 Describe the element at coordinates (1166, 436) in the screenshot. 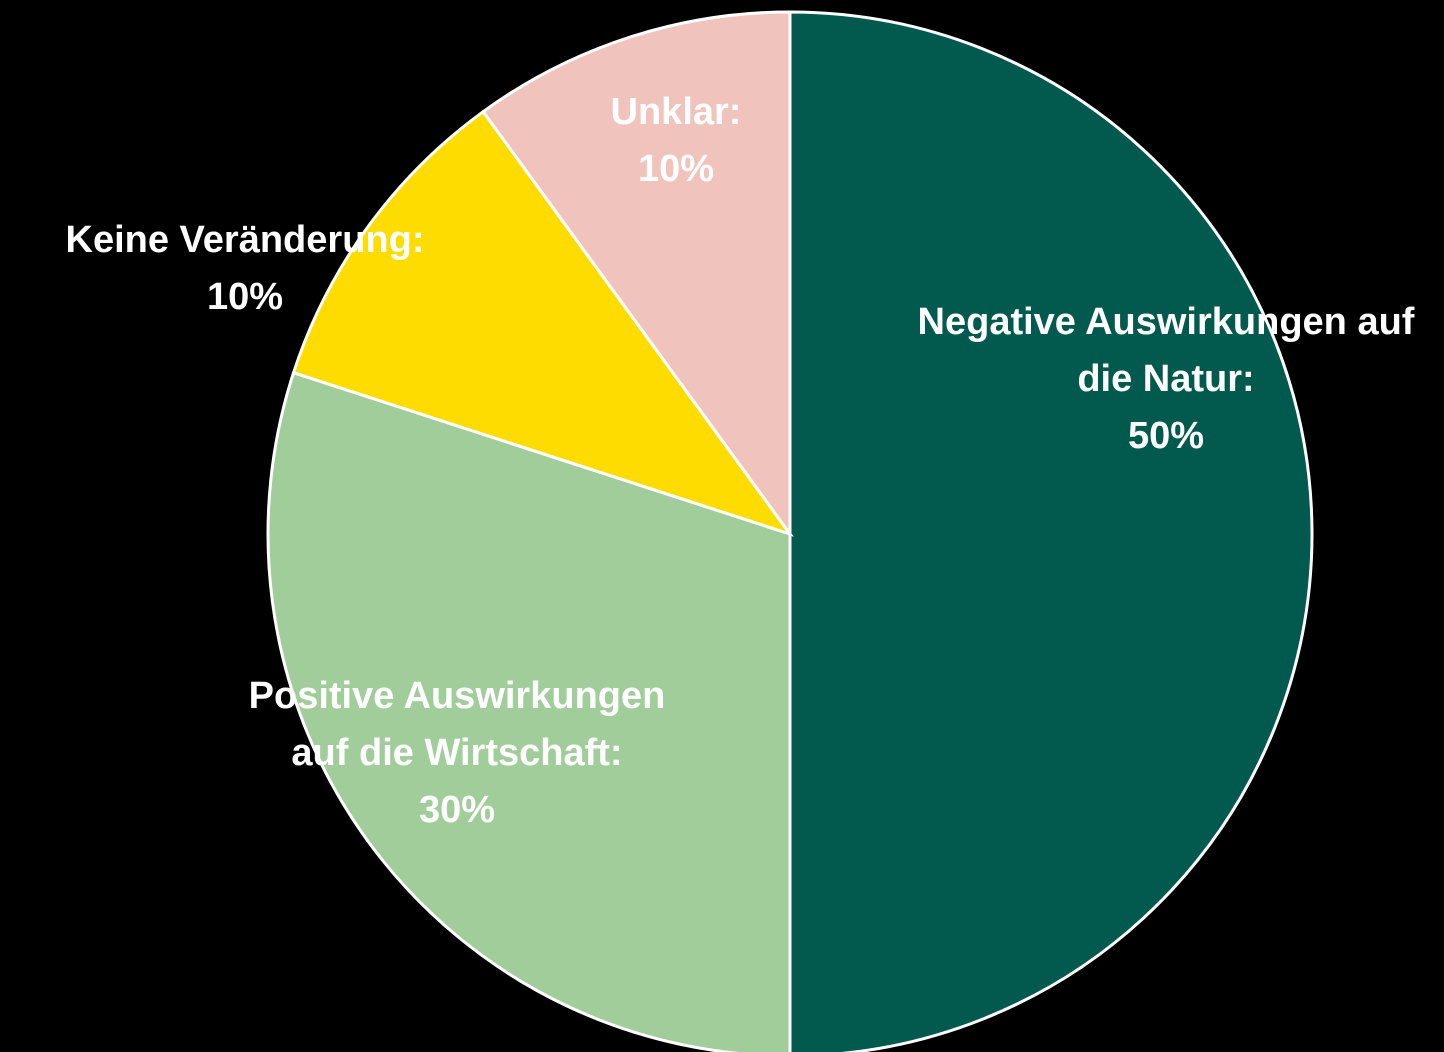

I see `value-label: 50%` at that location.